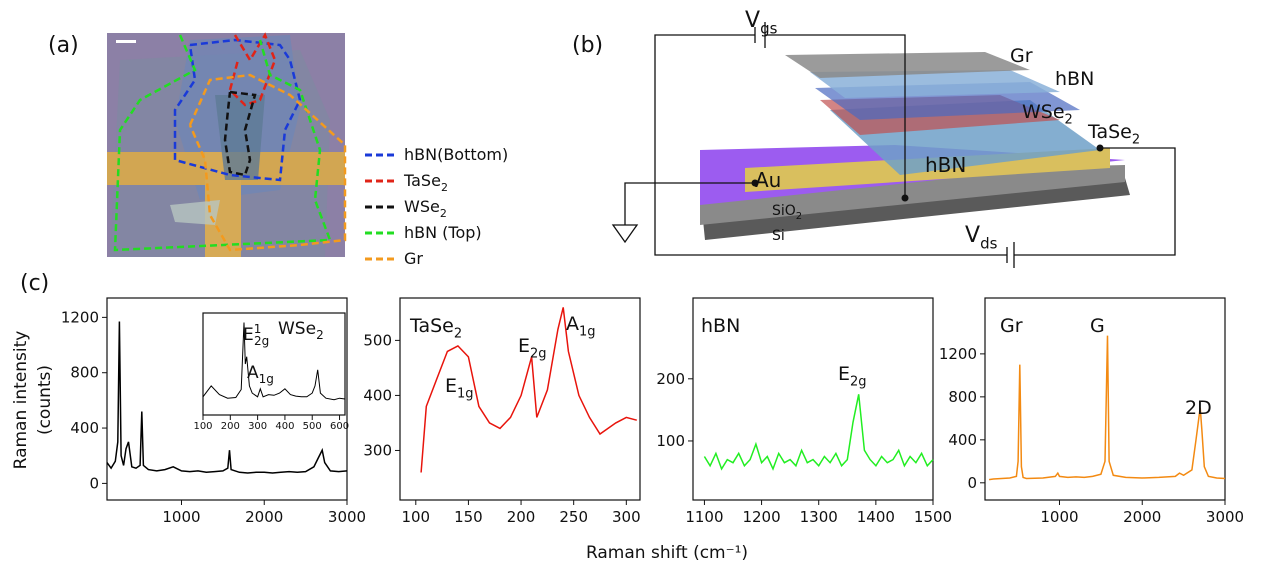 The image size is (1261, 568). Describe the element at coordinates (667, 553) in the screenshot. I see `x-axis-label: Raman shift (cm⁻¹)` at that location.